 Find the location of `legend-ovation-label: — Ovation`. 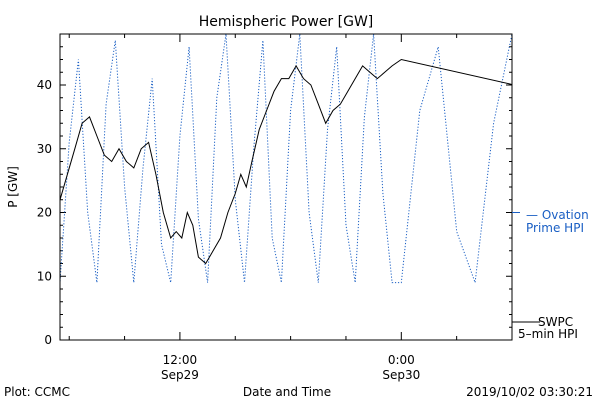

legend-ovation-label: — Ovation is located at coordinates (557, 215).